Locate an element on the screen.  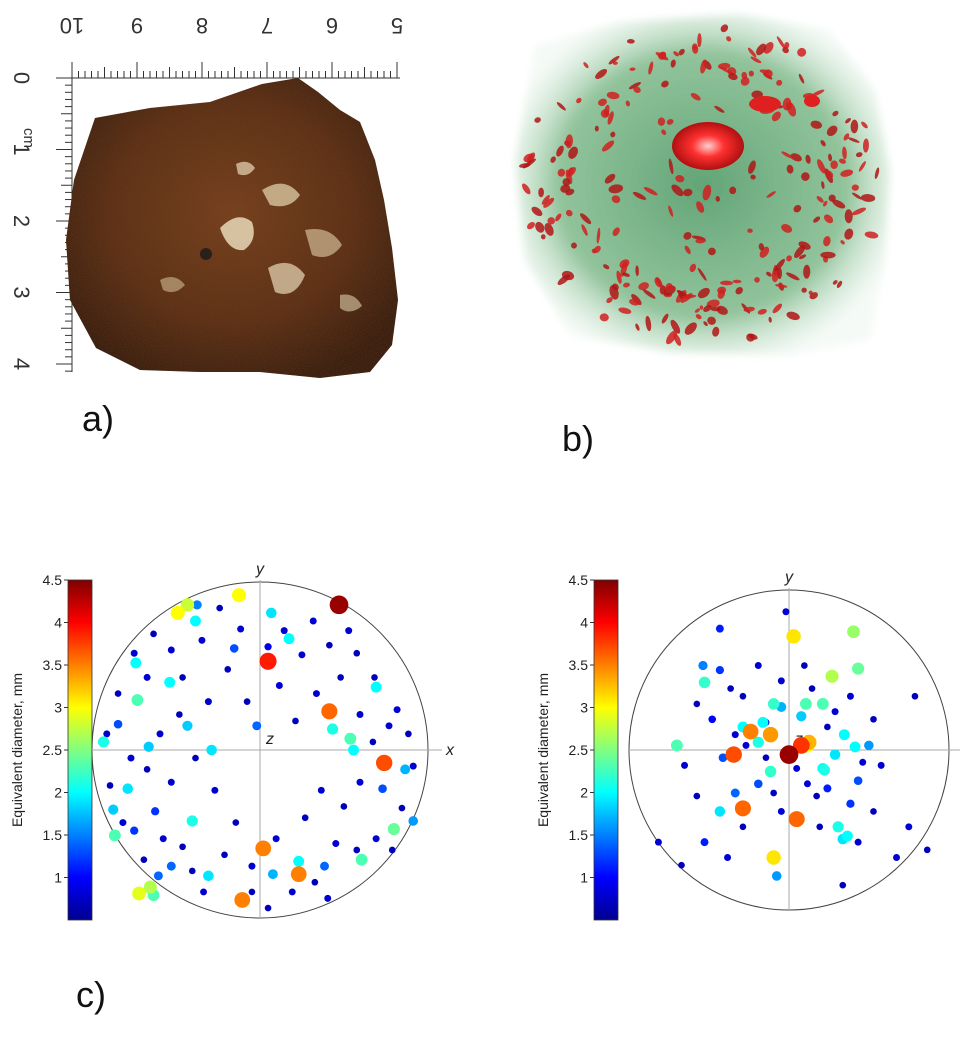
colorbar-tick-label: 2.5 is located at coordinates (579, 750).